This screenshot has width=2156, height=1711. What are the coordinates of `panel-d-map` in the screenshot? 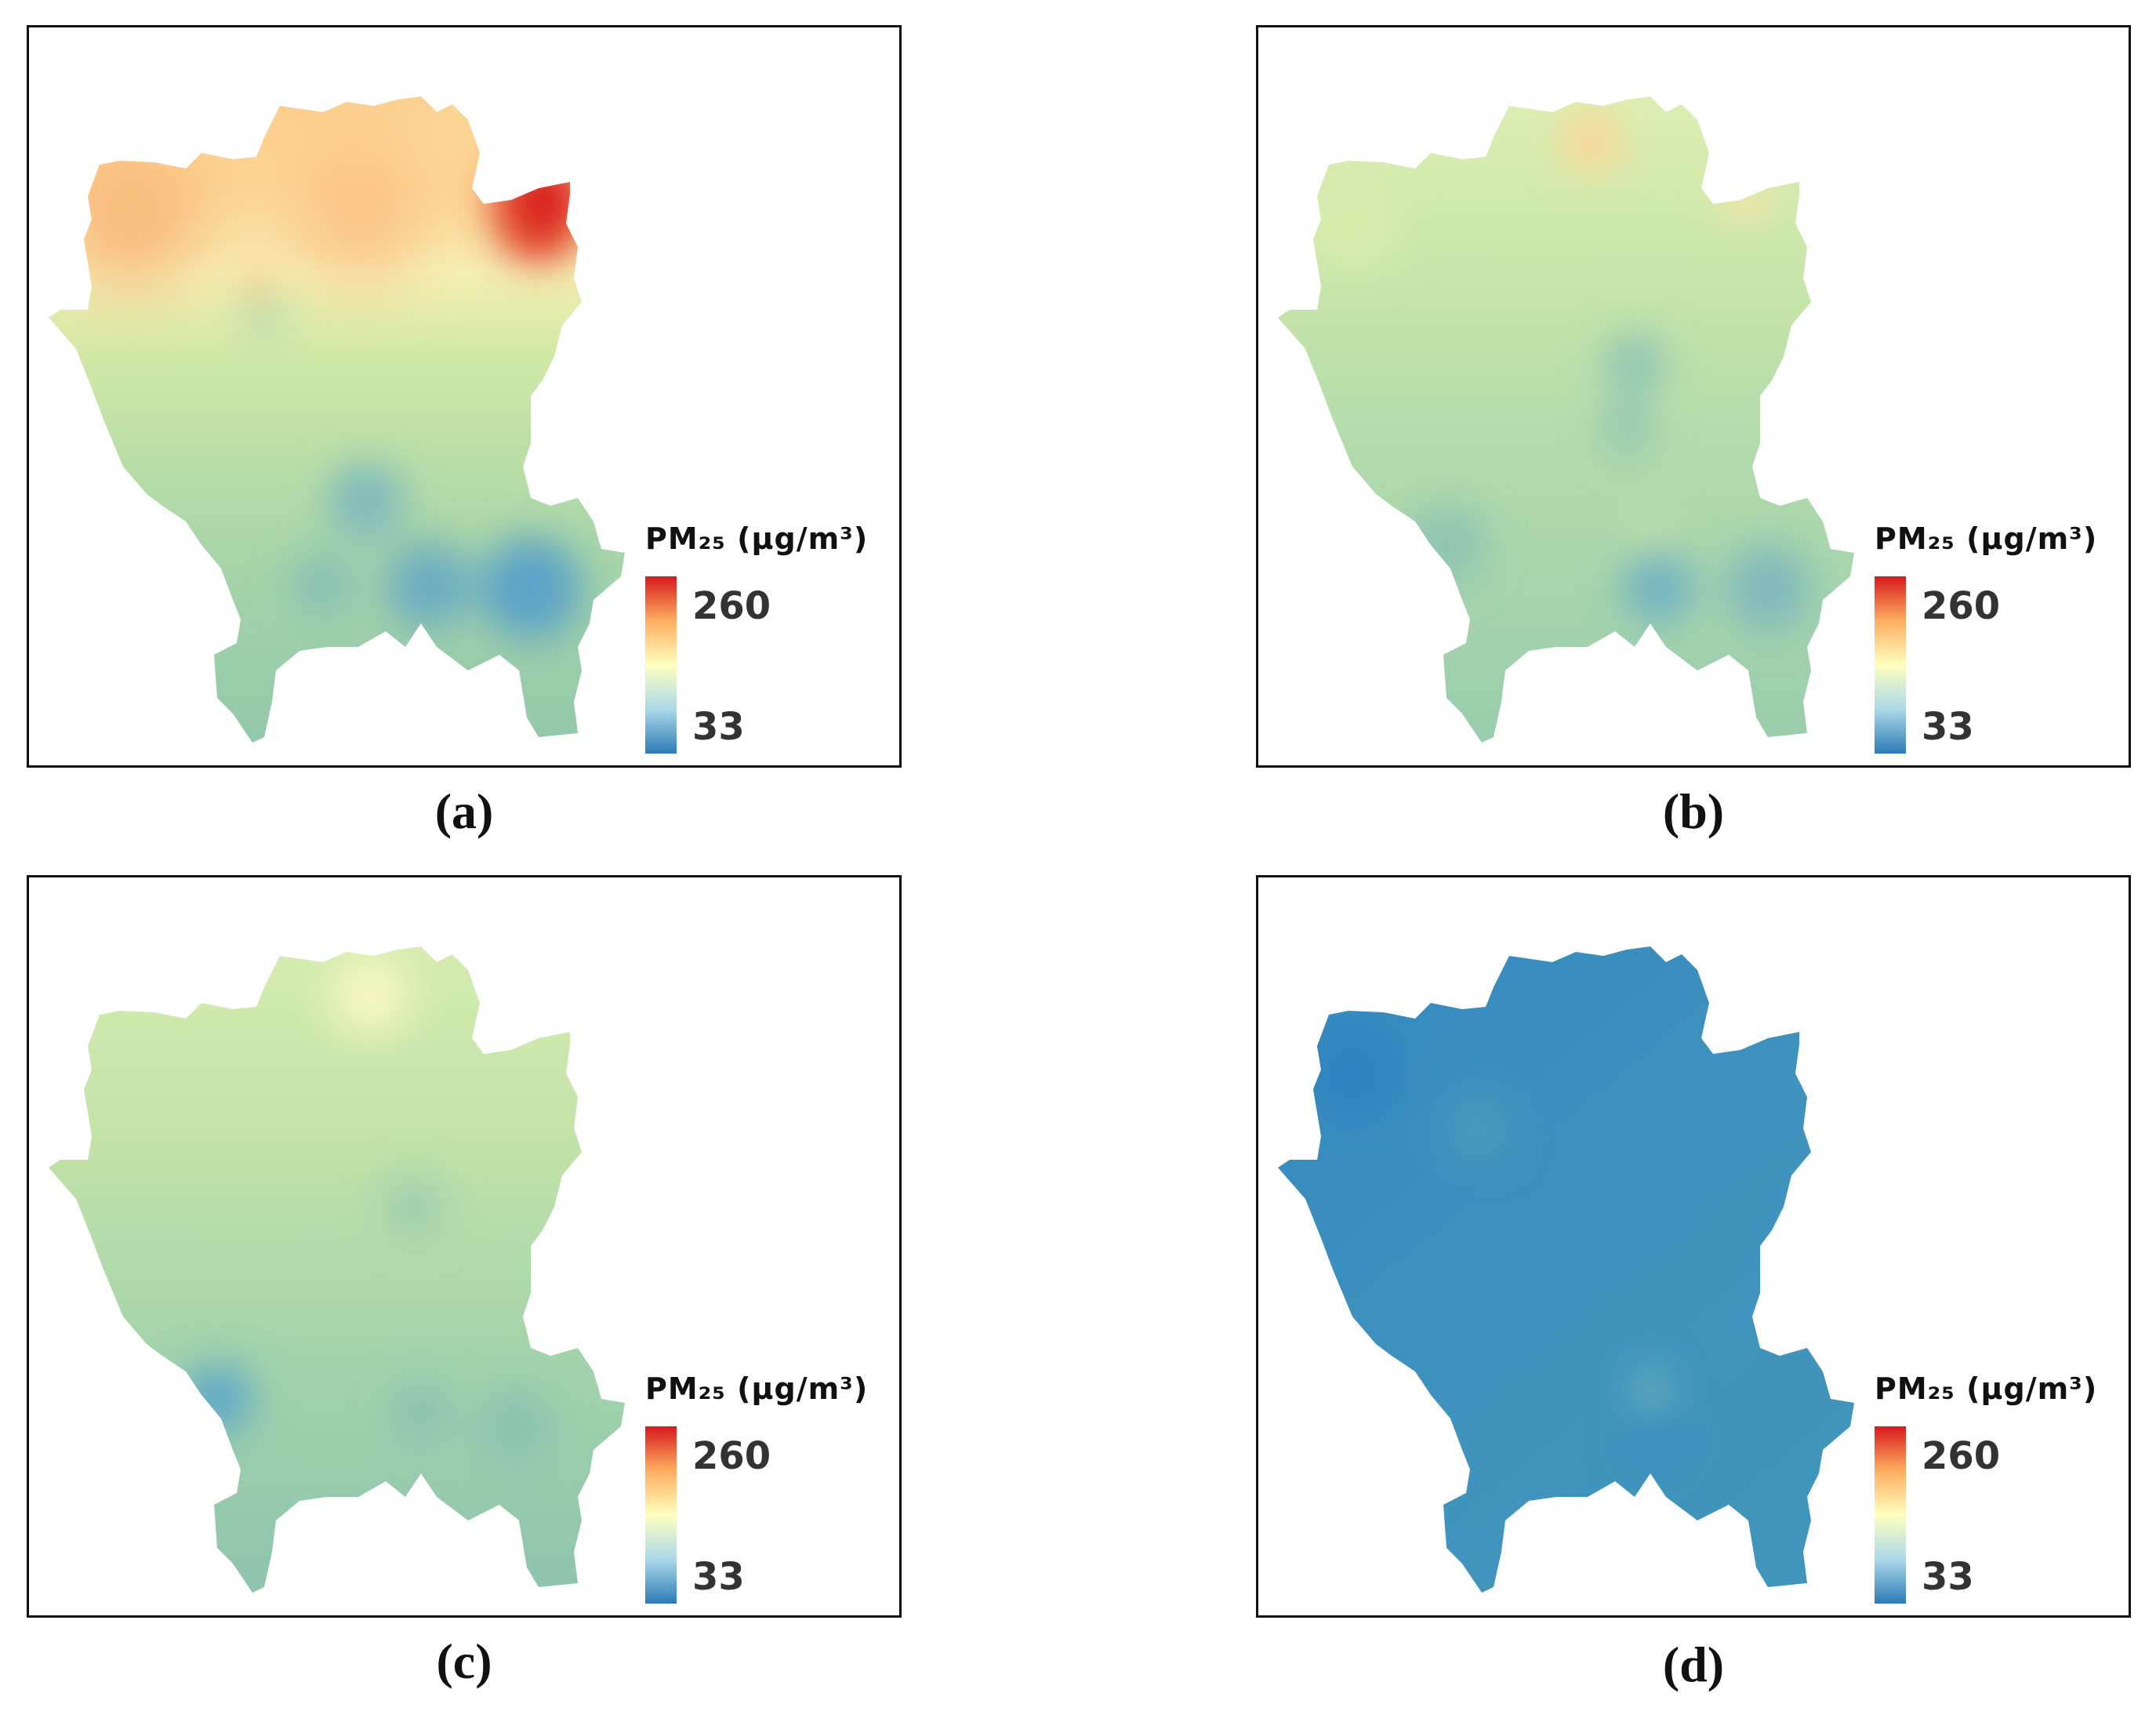 It's located at (1566, 1269).